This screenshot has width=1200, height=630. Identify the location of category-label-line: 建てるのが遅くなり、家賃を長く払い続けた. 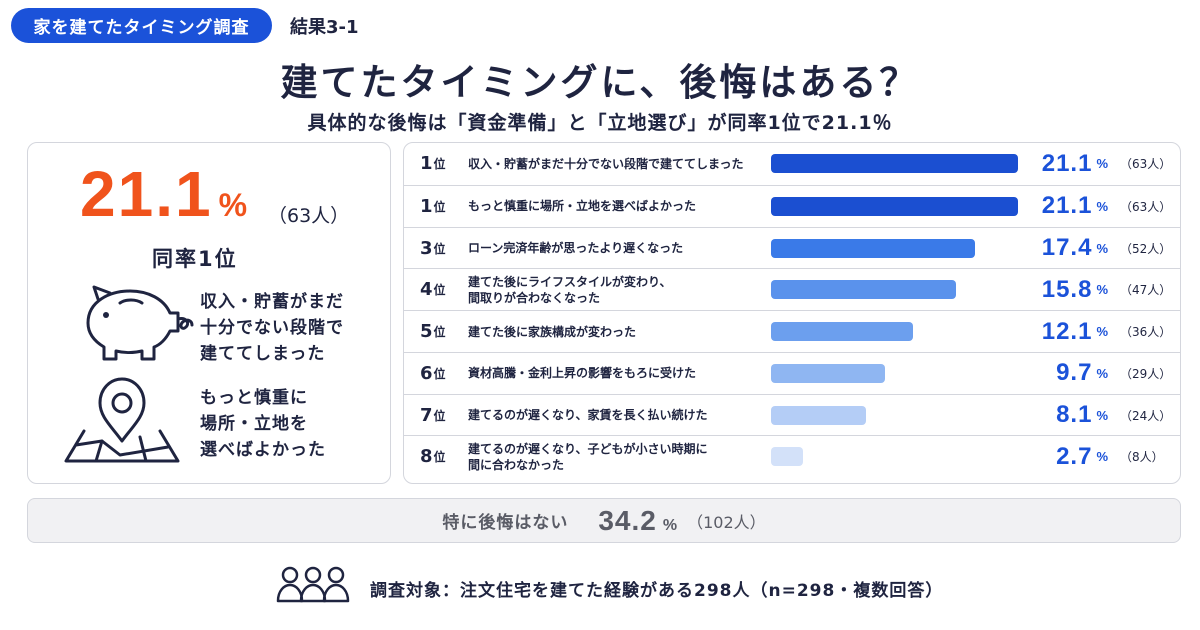
(588, 415).